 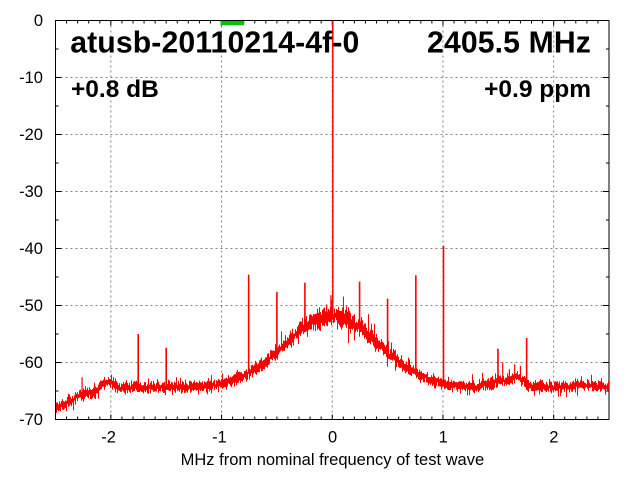 What do you see at coordinates (115, 89) in the screenshot?
I see `svg-text: +0.8 dB` at bounding box center [115, 89].